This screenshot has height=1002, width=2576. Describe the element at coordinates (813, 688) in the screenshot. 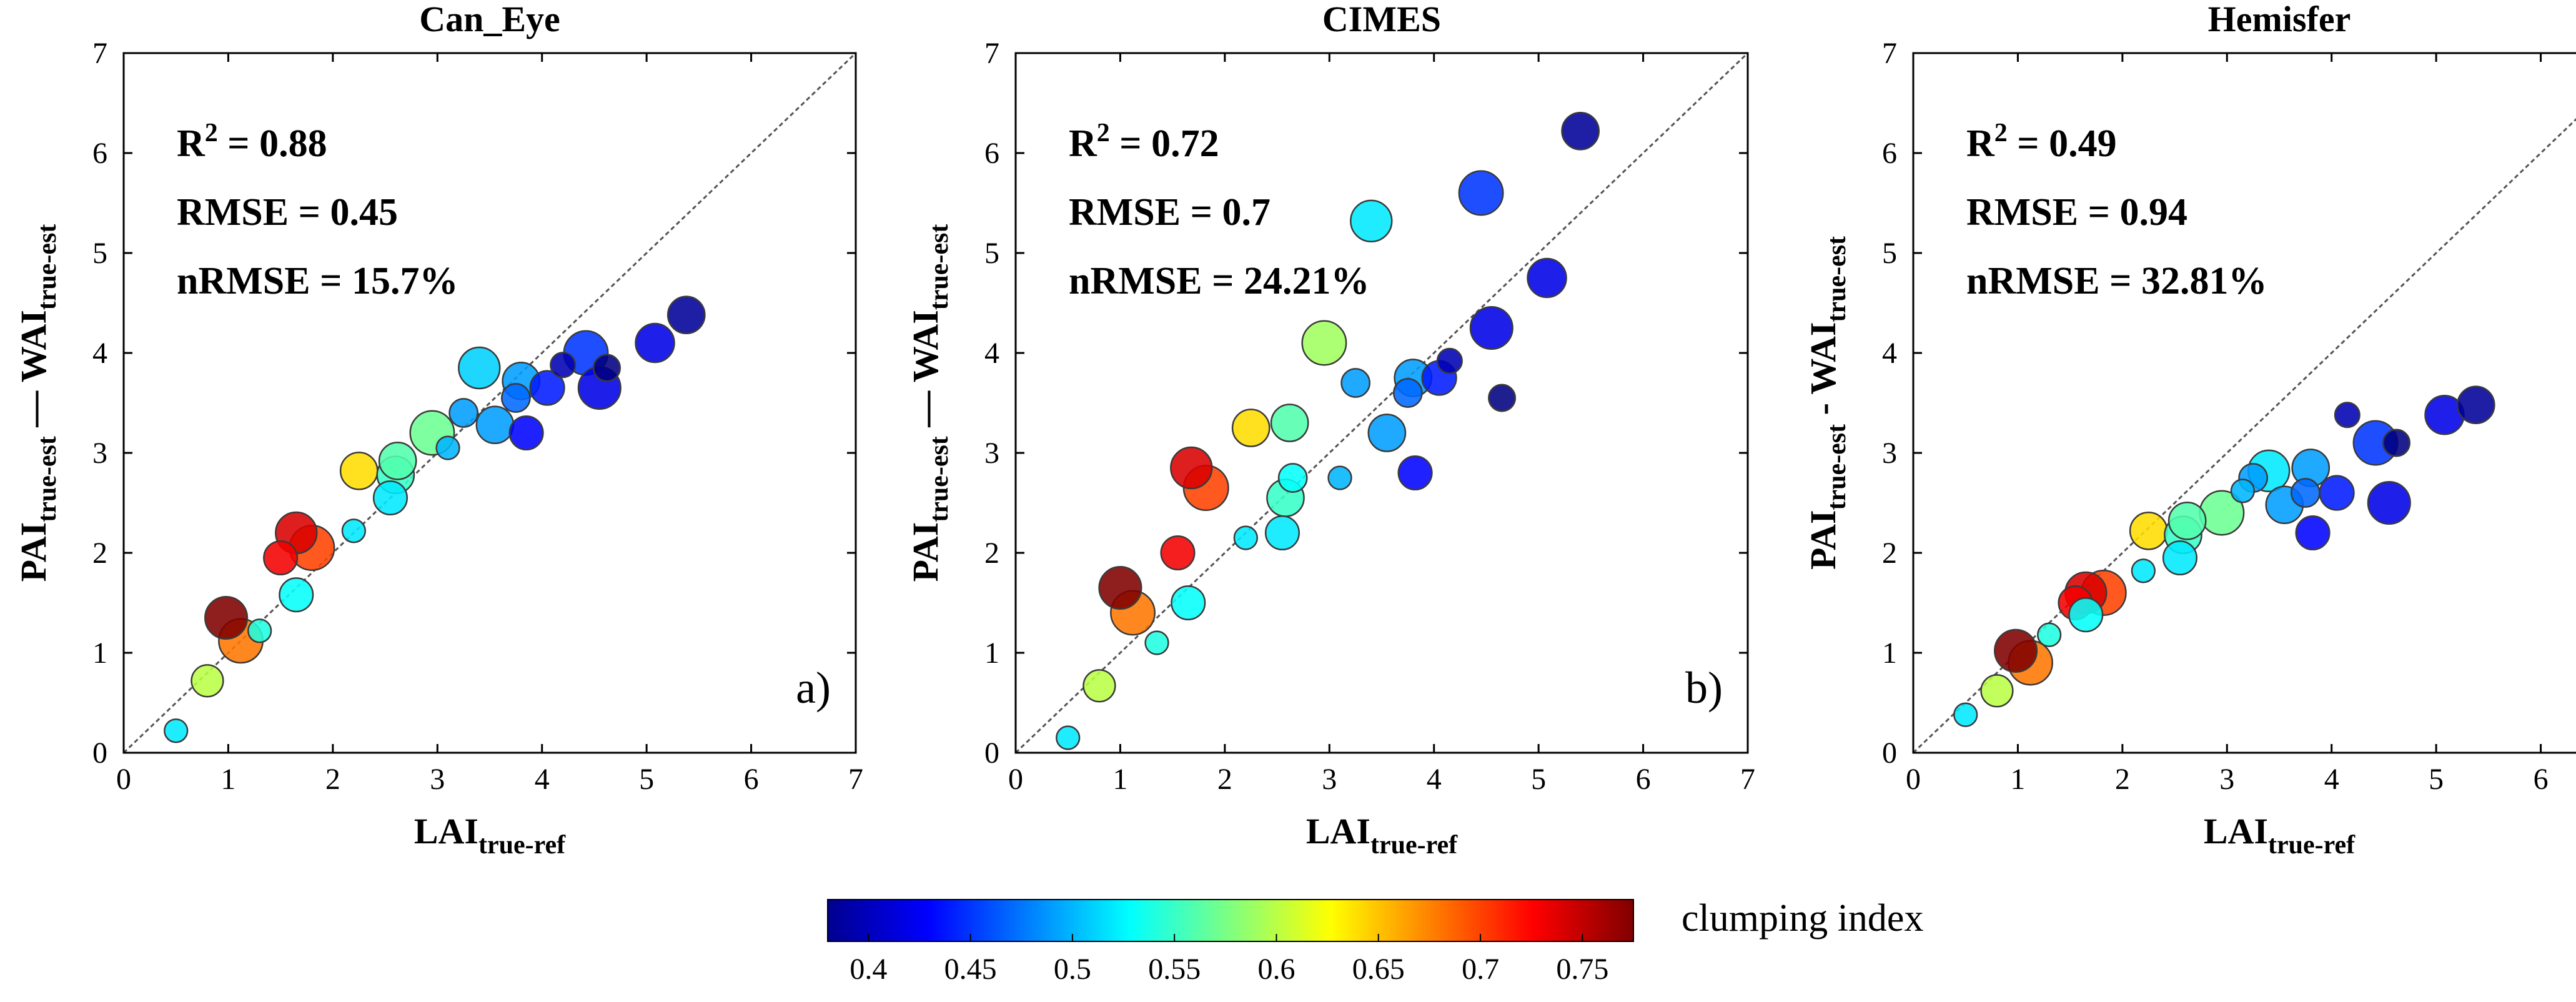

I see `panel-letter: a)` at that location.